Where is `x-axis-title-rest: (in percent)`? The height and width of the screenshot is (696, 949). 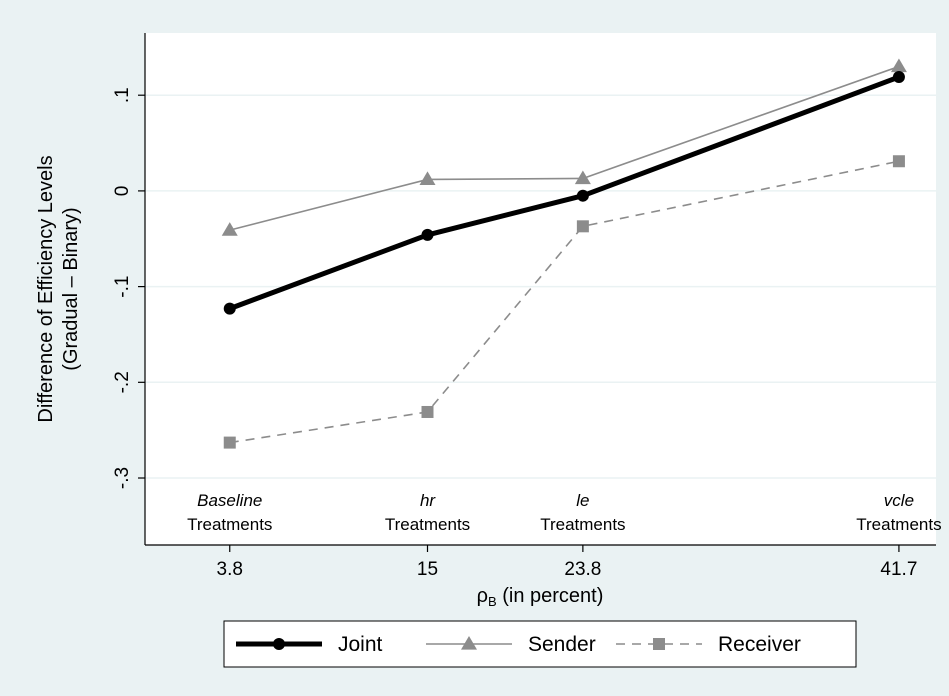
x-axis-title-rest: (in percent) is located at coordinates (550, 596).